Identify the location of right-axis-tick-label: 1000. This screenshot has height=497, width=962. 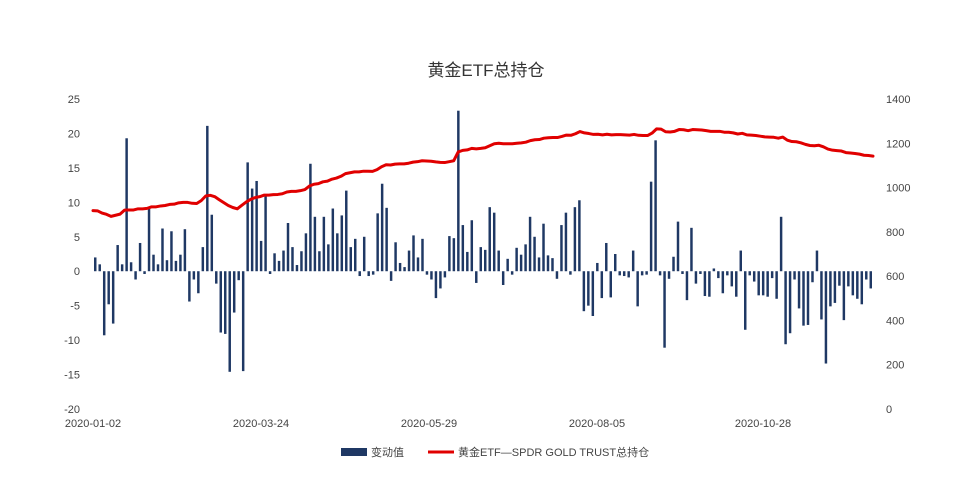
(898, 189).